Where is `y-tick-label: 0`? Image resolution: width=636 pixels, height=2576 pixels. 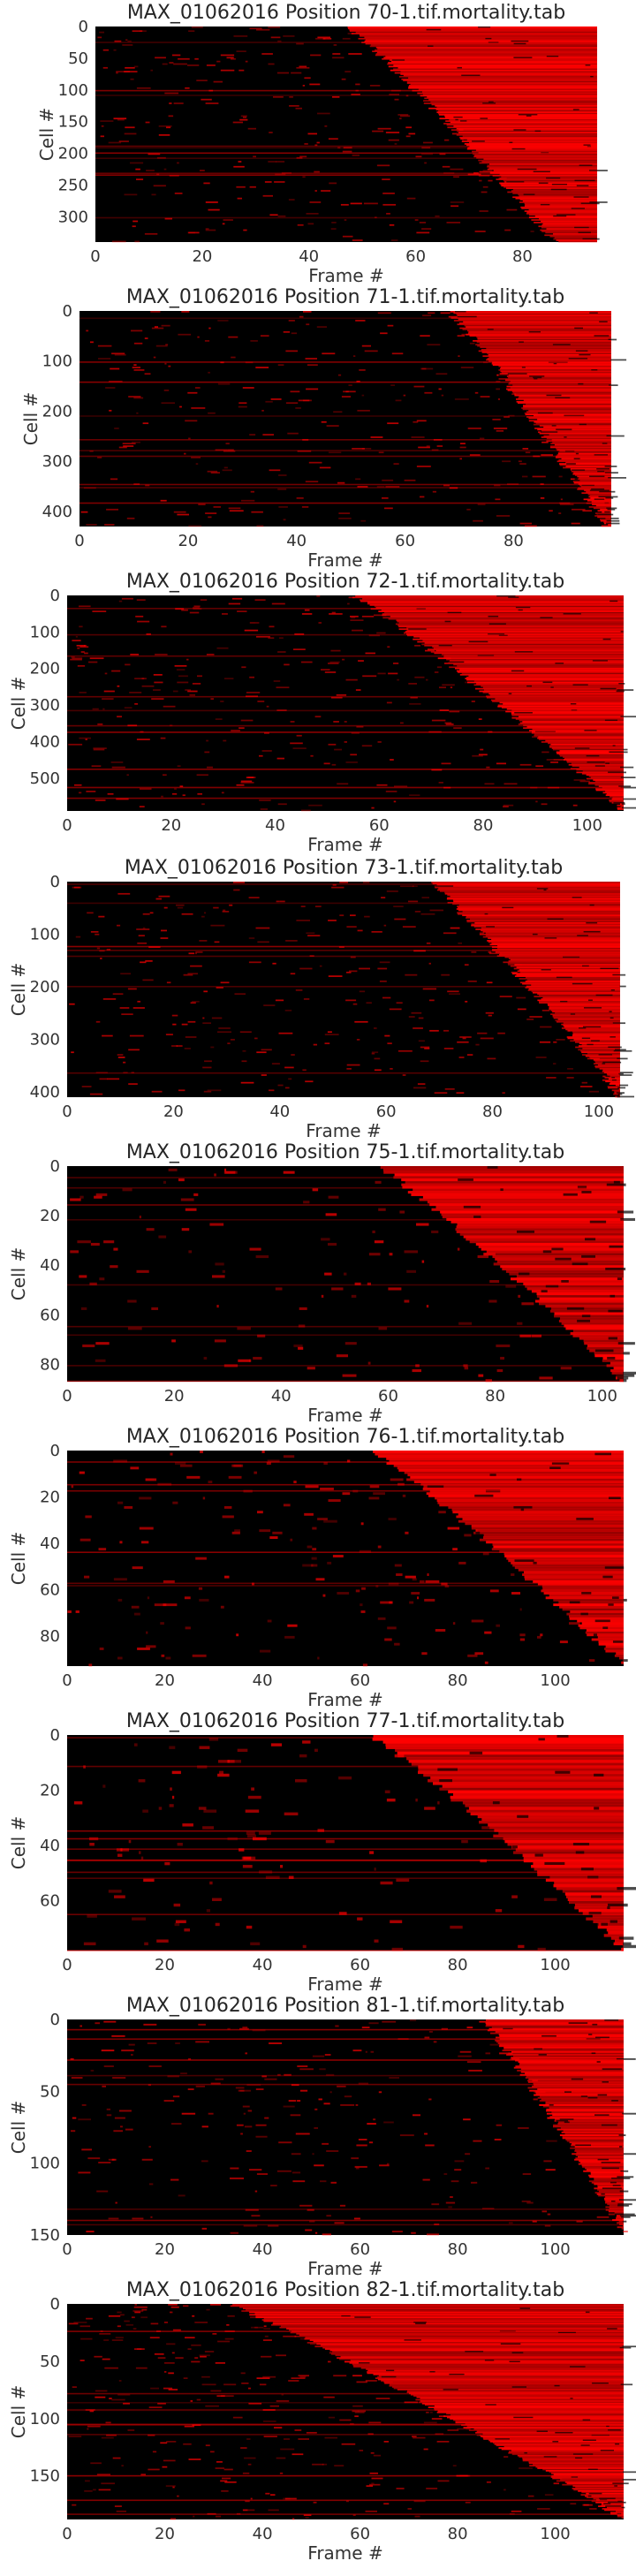
y-tick-label: 0 is located at coordinates (55, 1167).